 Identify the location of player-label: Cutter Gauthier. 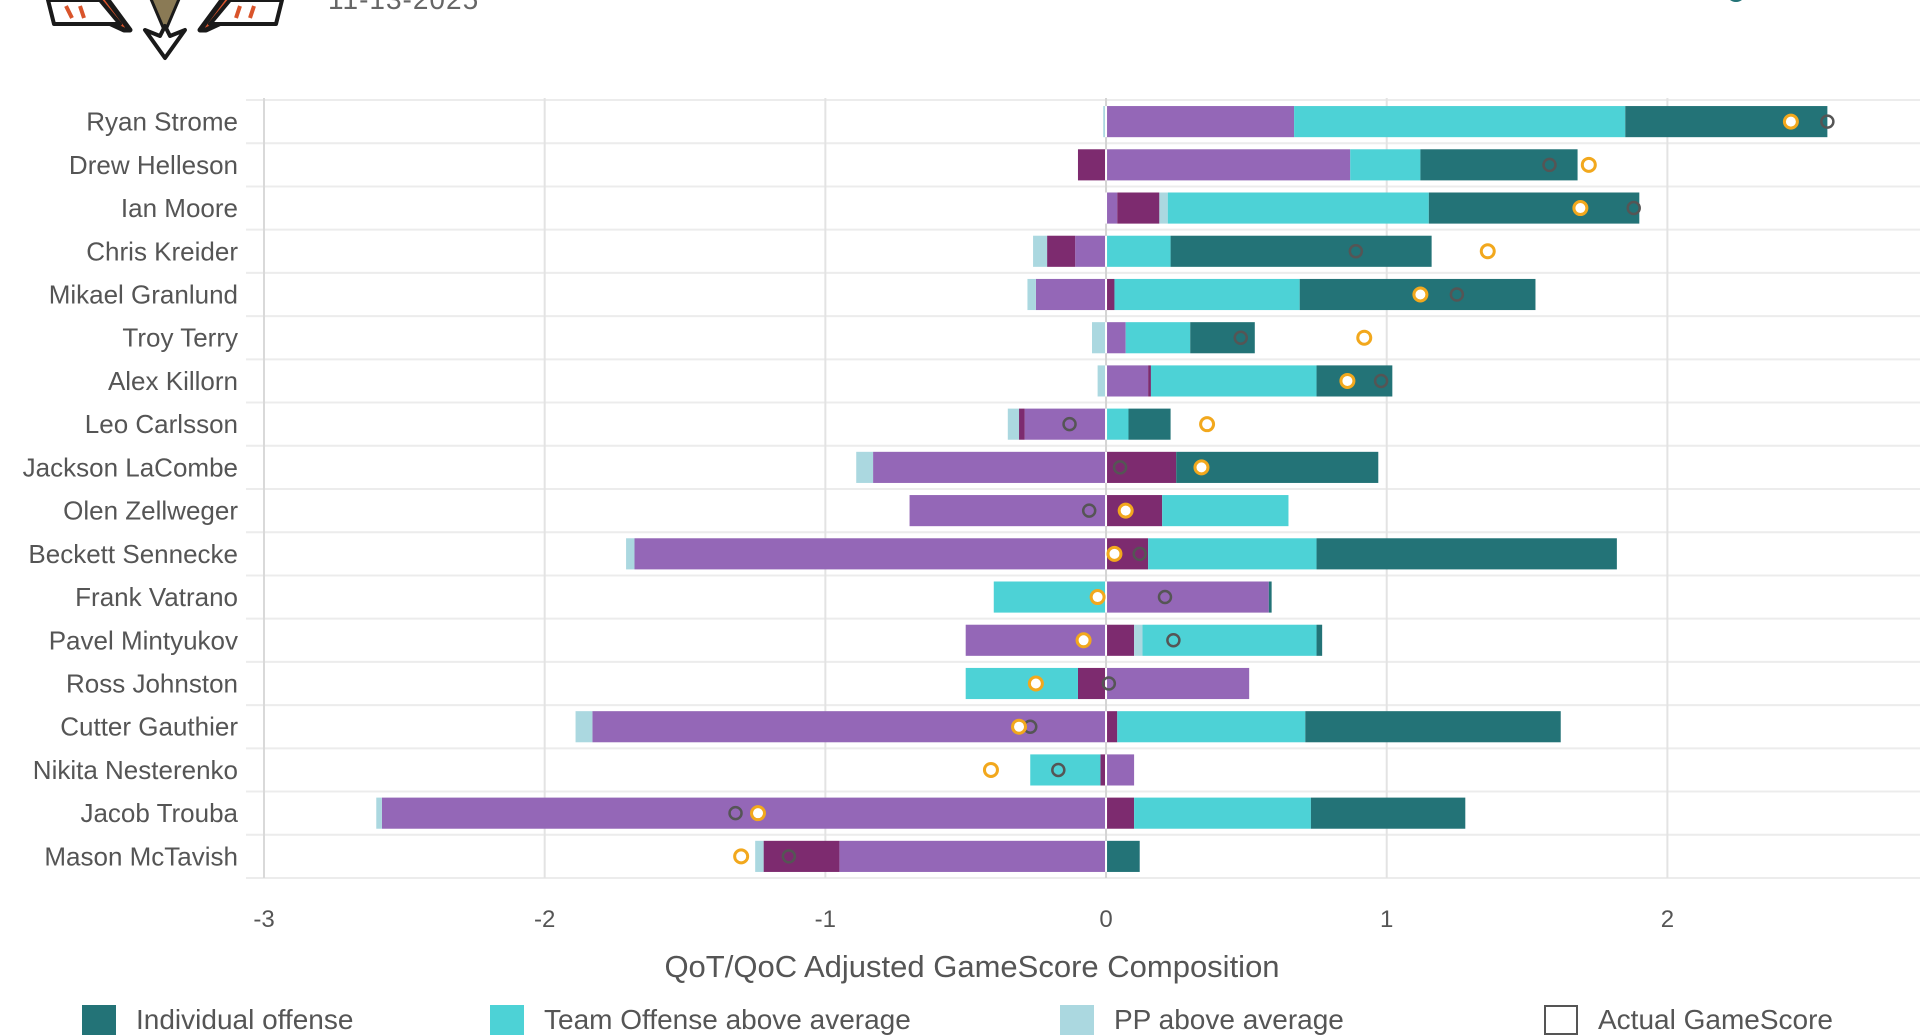
(149, 727).